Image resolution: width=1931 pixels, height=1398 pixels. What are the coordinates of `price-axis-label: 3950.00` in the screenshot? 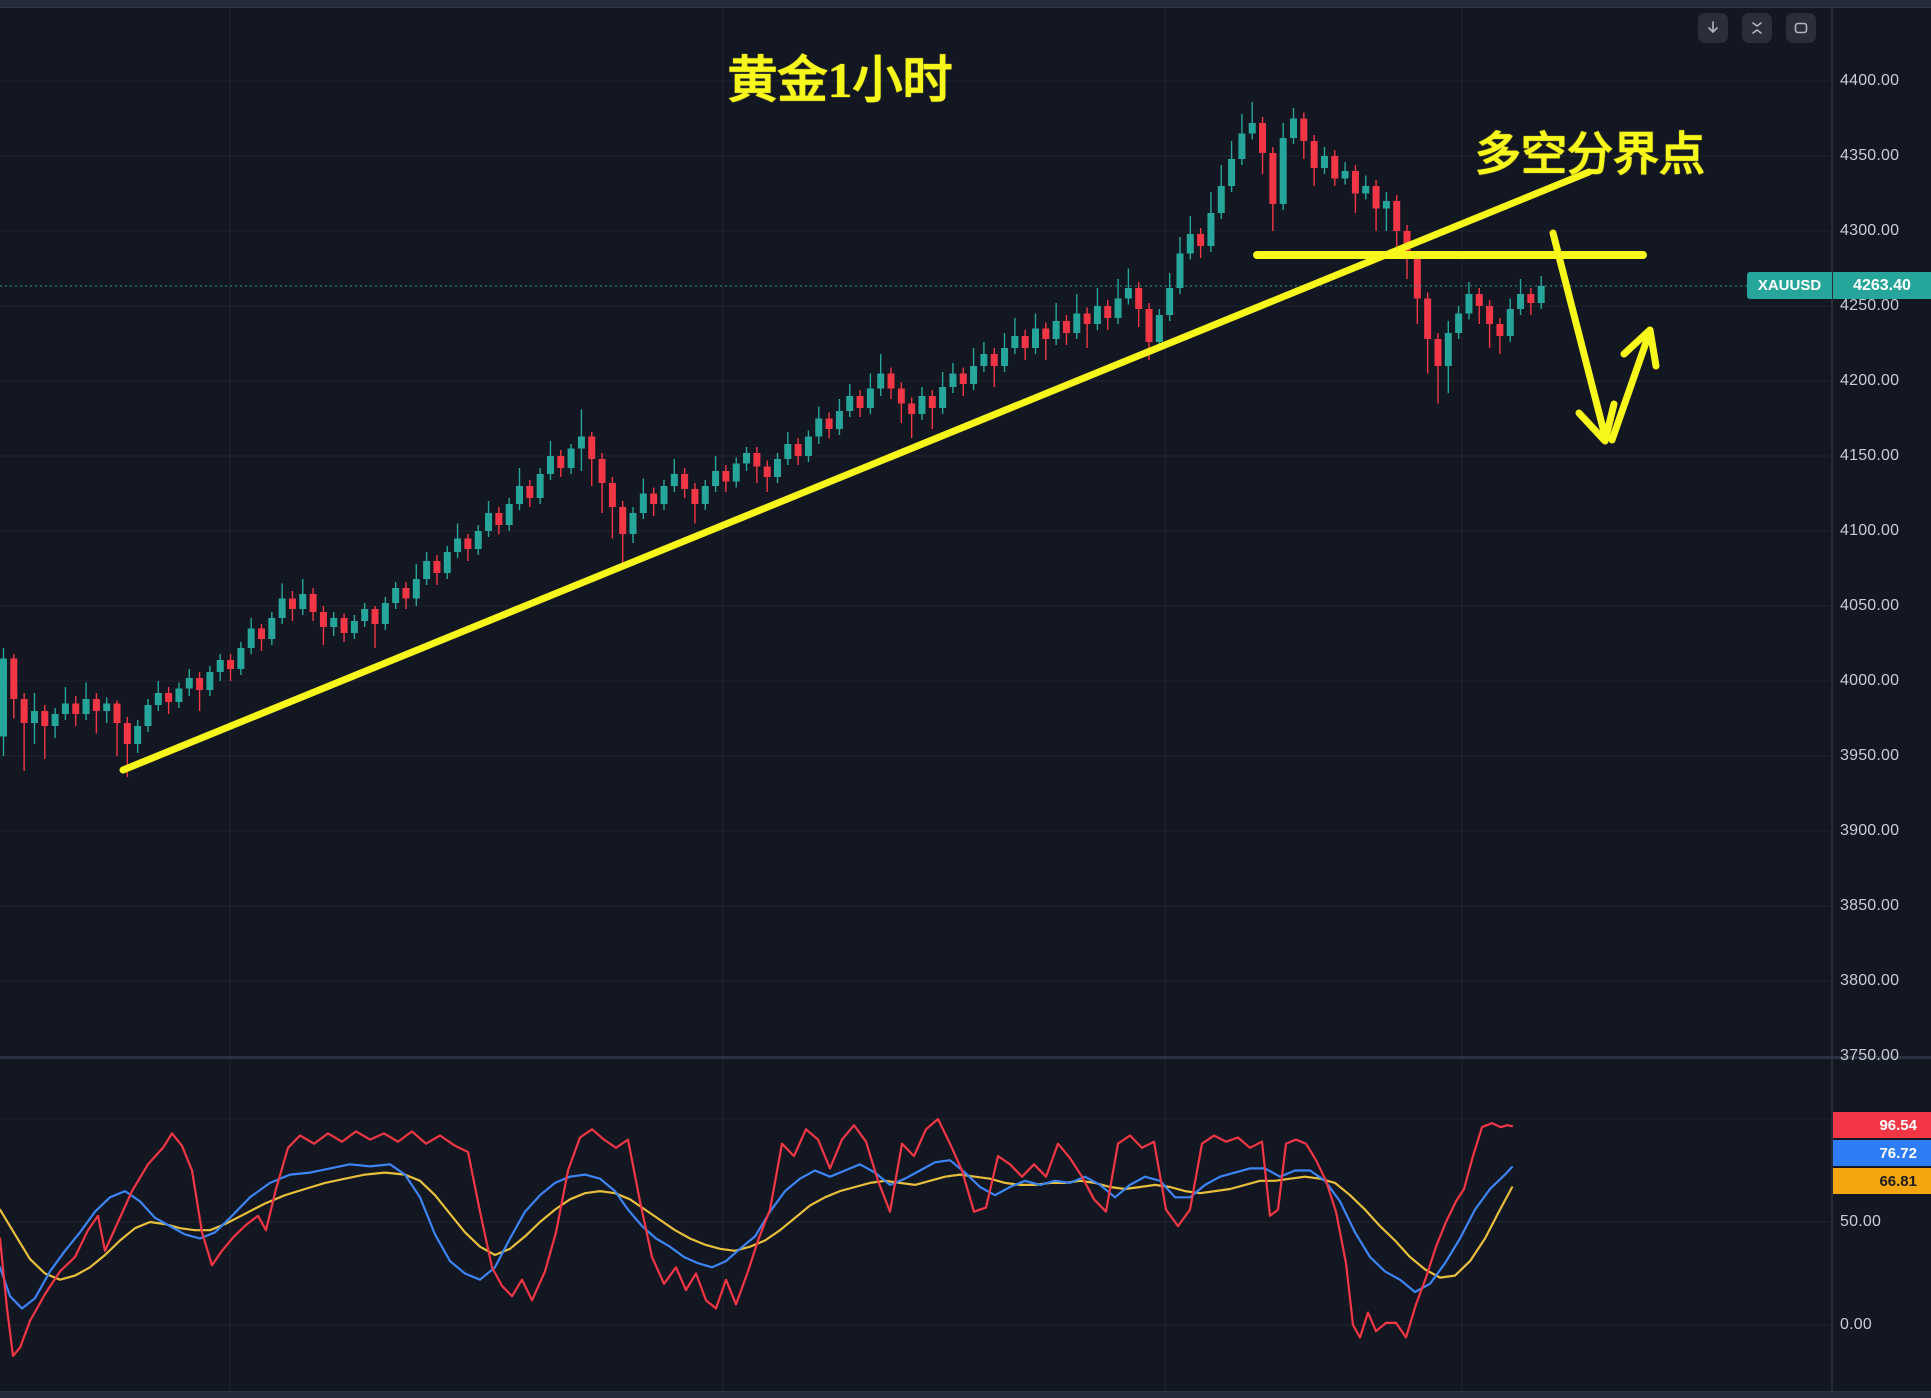 It's located at (1870, 755).